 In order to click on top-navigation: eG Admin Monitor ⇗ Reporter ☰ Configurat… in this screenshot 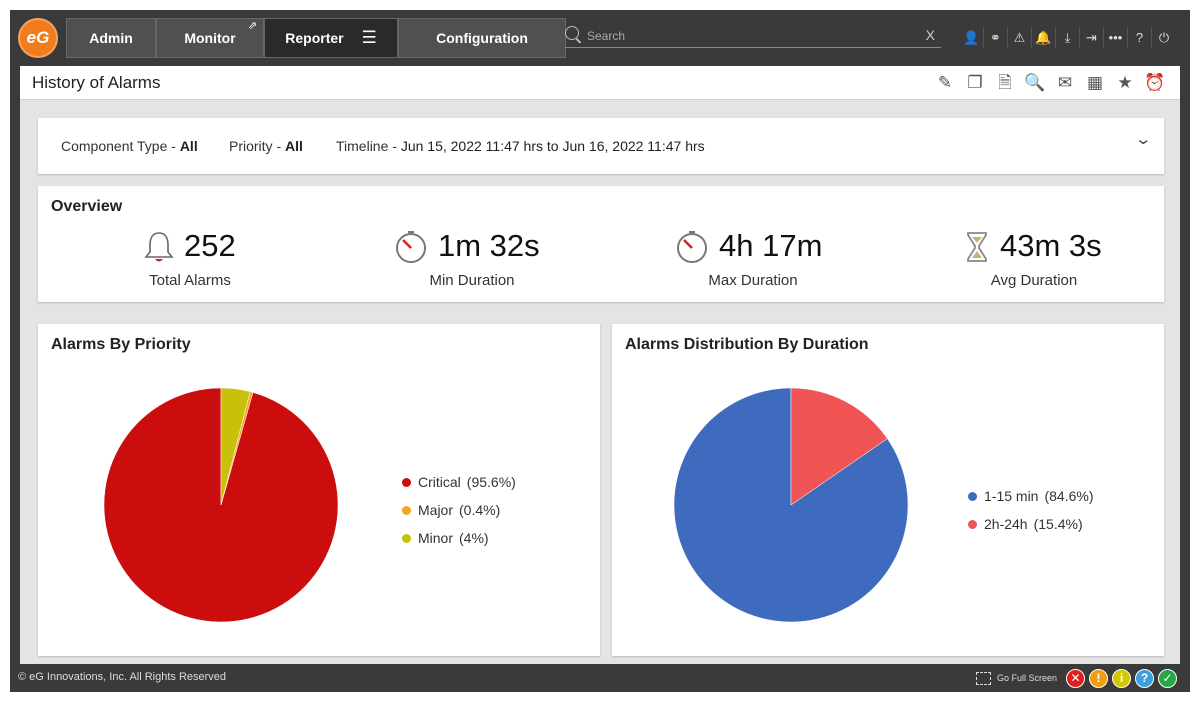, I will do `click(600, 38)`.